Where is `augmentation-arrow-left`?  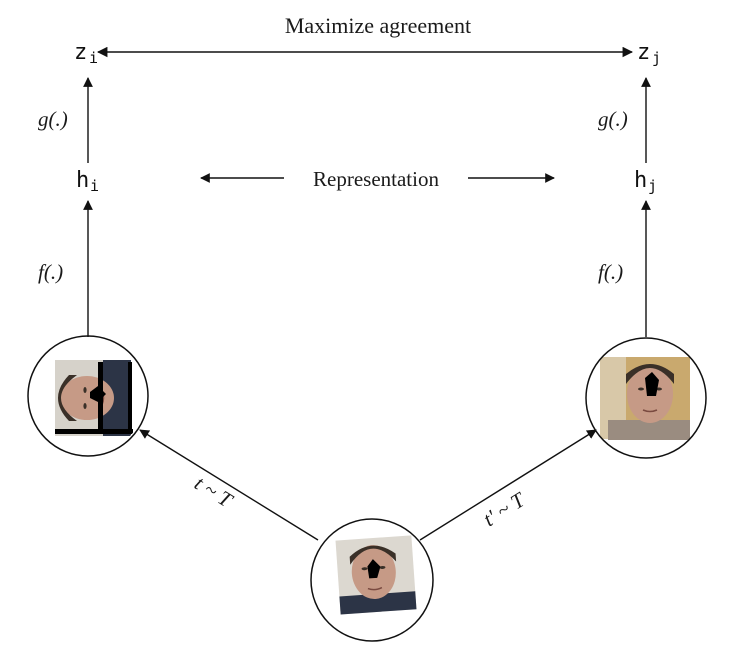
augmentation-arrow-left is located at coordinates (229, 485).